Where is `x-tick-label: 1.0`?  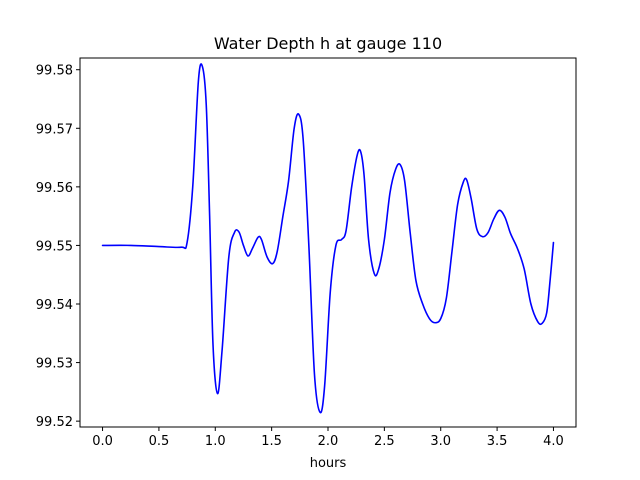
x-tick-label: 1.0 is located at coordinates (215, 441).